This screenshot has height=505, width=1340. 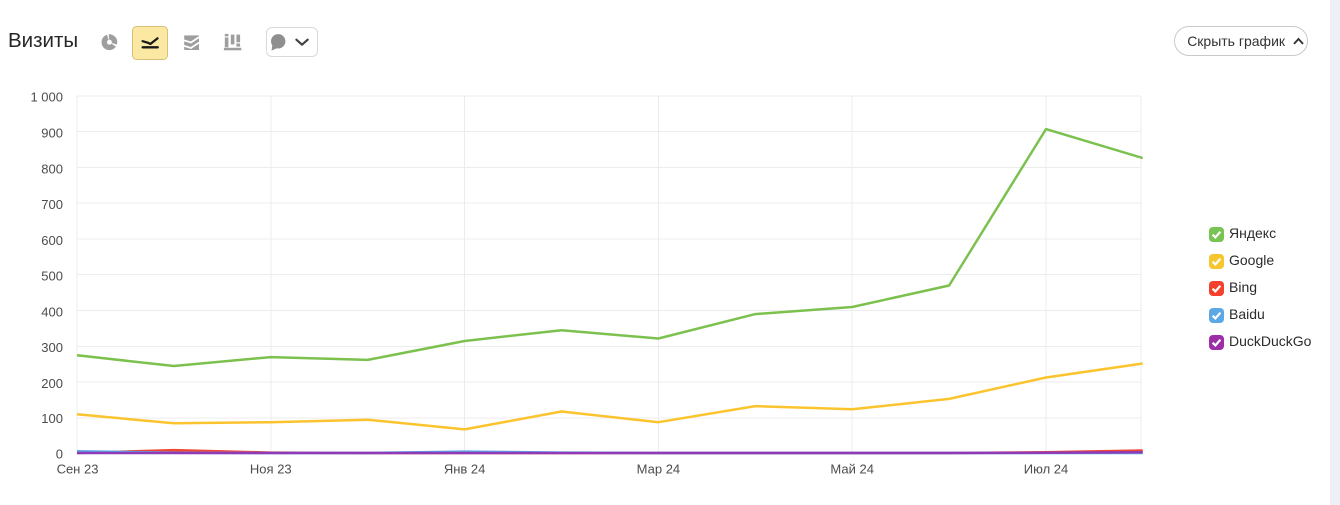 What do you see at coordinates (465, 469) in the screenshot?
I see `svg-text: Янв 24` at bounding box center [465, 469].